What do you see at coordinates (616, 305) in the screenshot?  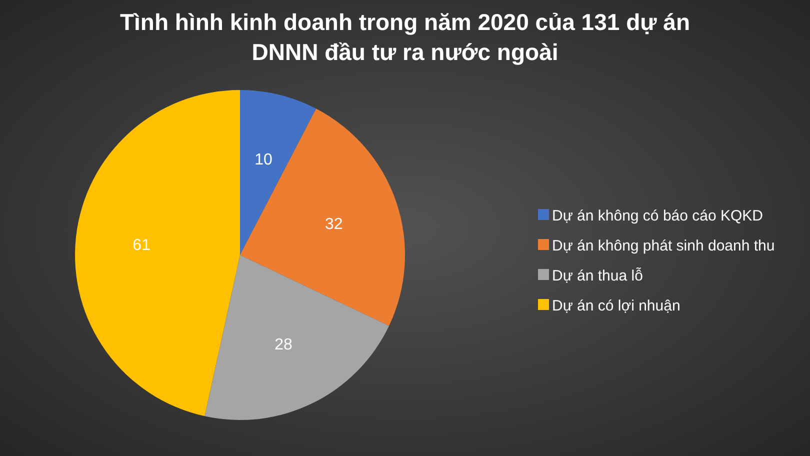 I see `legend-label: Dự án có lợi nhuận` at bounding box center [616, 305].